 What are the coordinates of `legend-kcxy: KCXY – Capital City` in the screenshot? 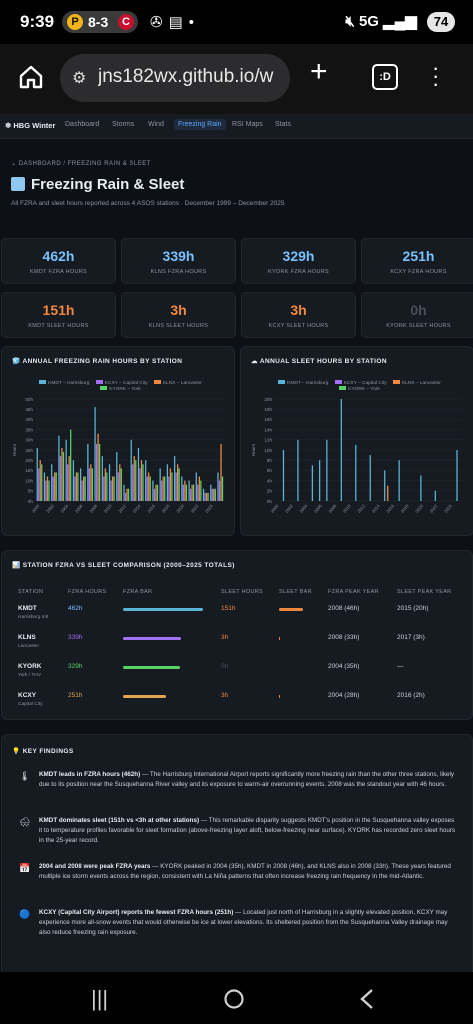 It's located at (126, 383).